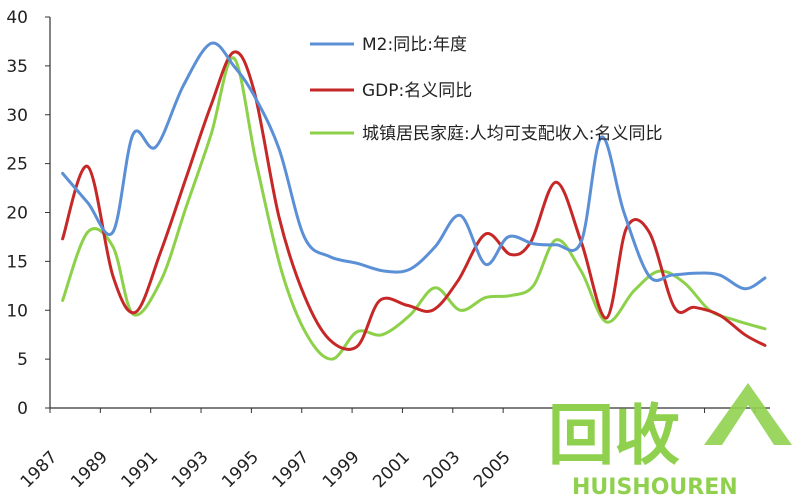 The height and width of the screenshot is (504, 800). I want to click on x-tick-label: 1987, so click(39, 469).